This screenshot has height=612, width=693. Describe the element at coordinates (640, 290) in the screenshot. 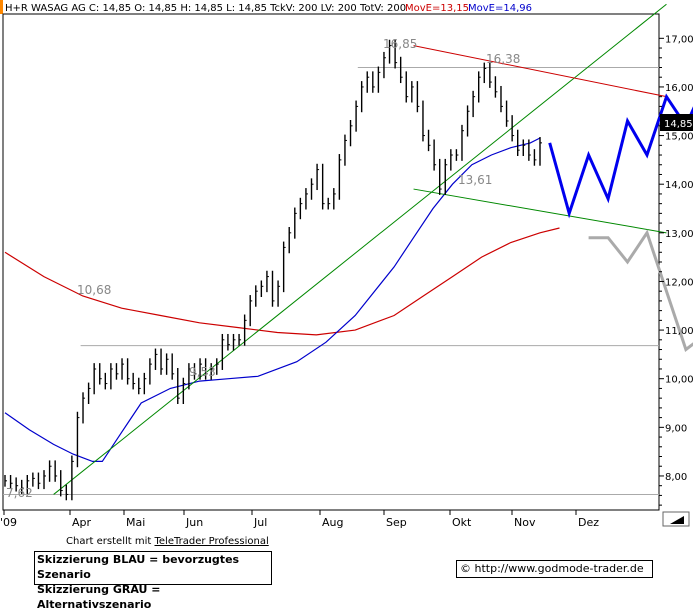

I see `scenario-grey-down-path` at that location.